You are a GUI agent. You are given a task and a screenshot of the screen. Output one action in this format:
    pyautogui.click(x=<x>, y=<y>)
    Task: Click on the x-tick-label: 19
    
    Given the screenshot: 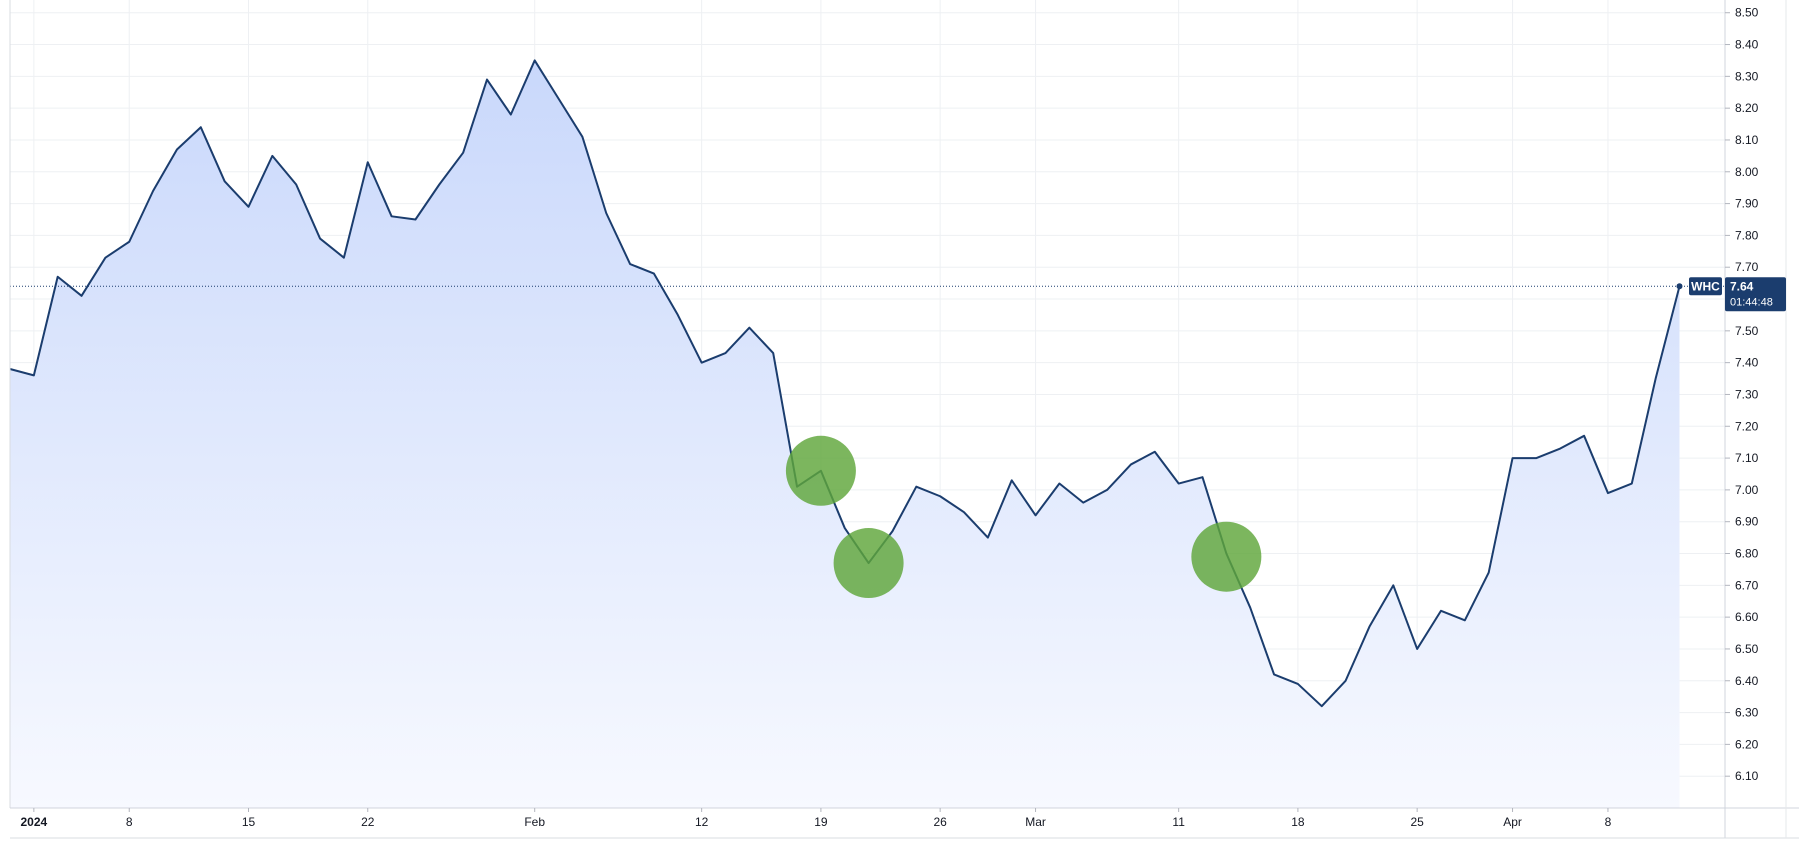 What is the action you would take?
    pyautogui.click(x=821, y=822)
    